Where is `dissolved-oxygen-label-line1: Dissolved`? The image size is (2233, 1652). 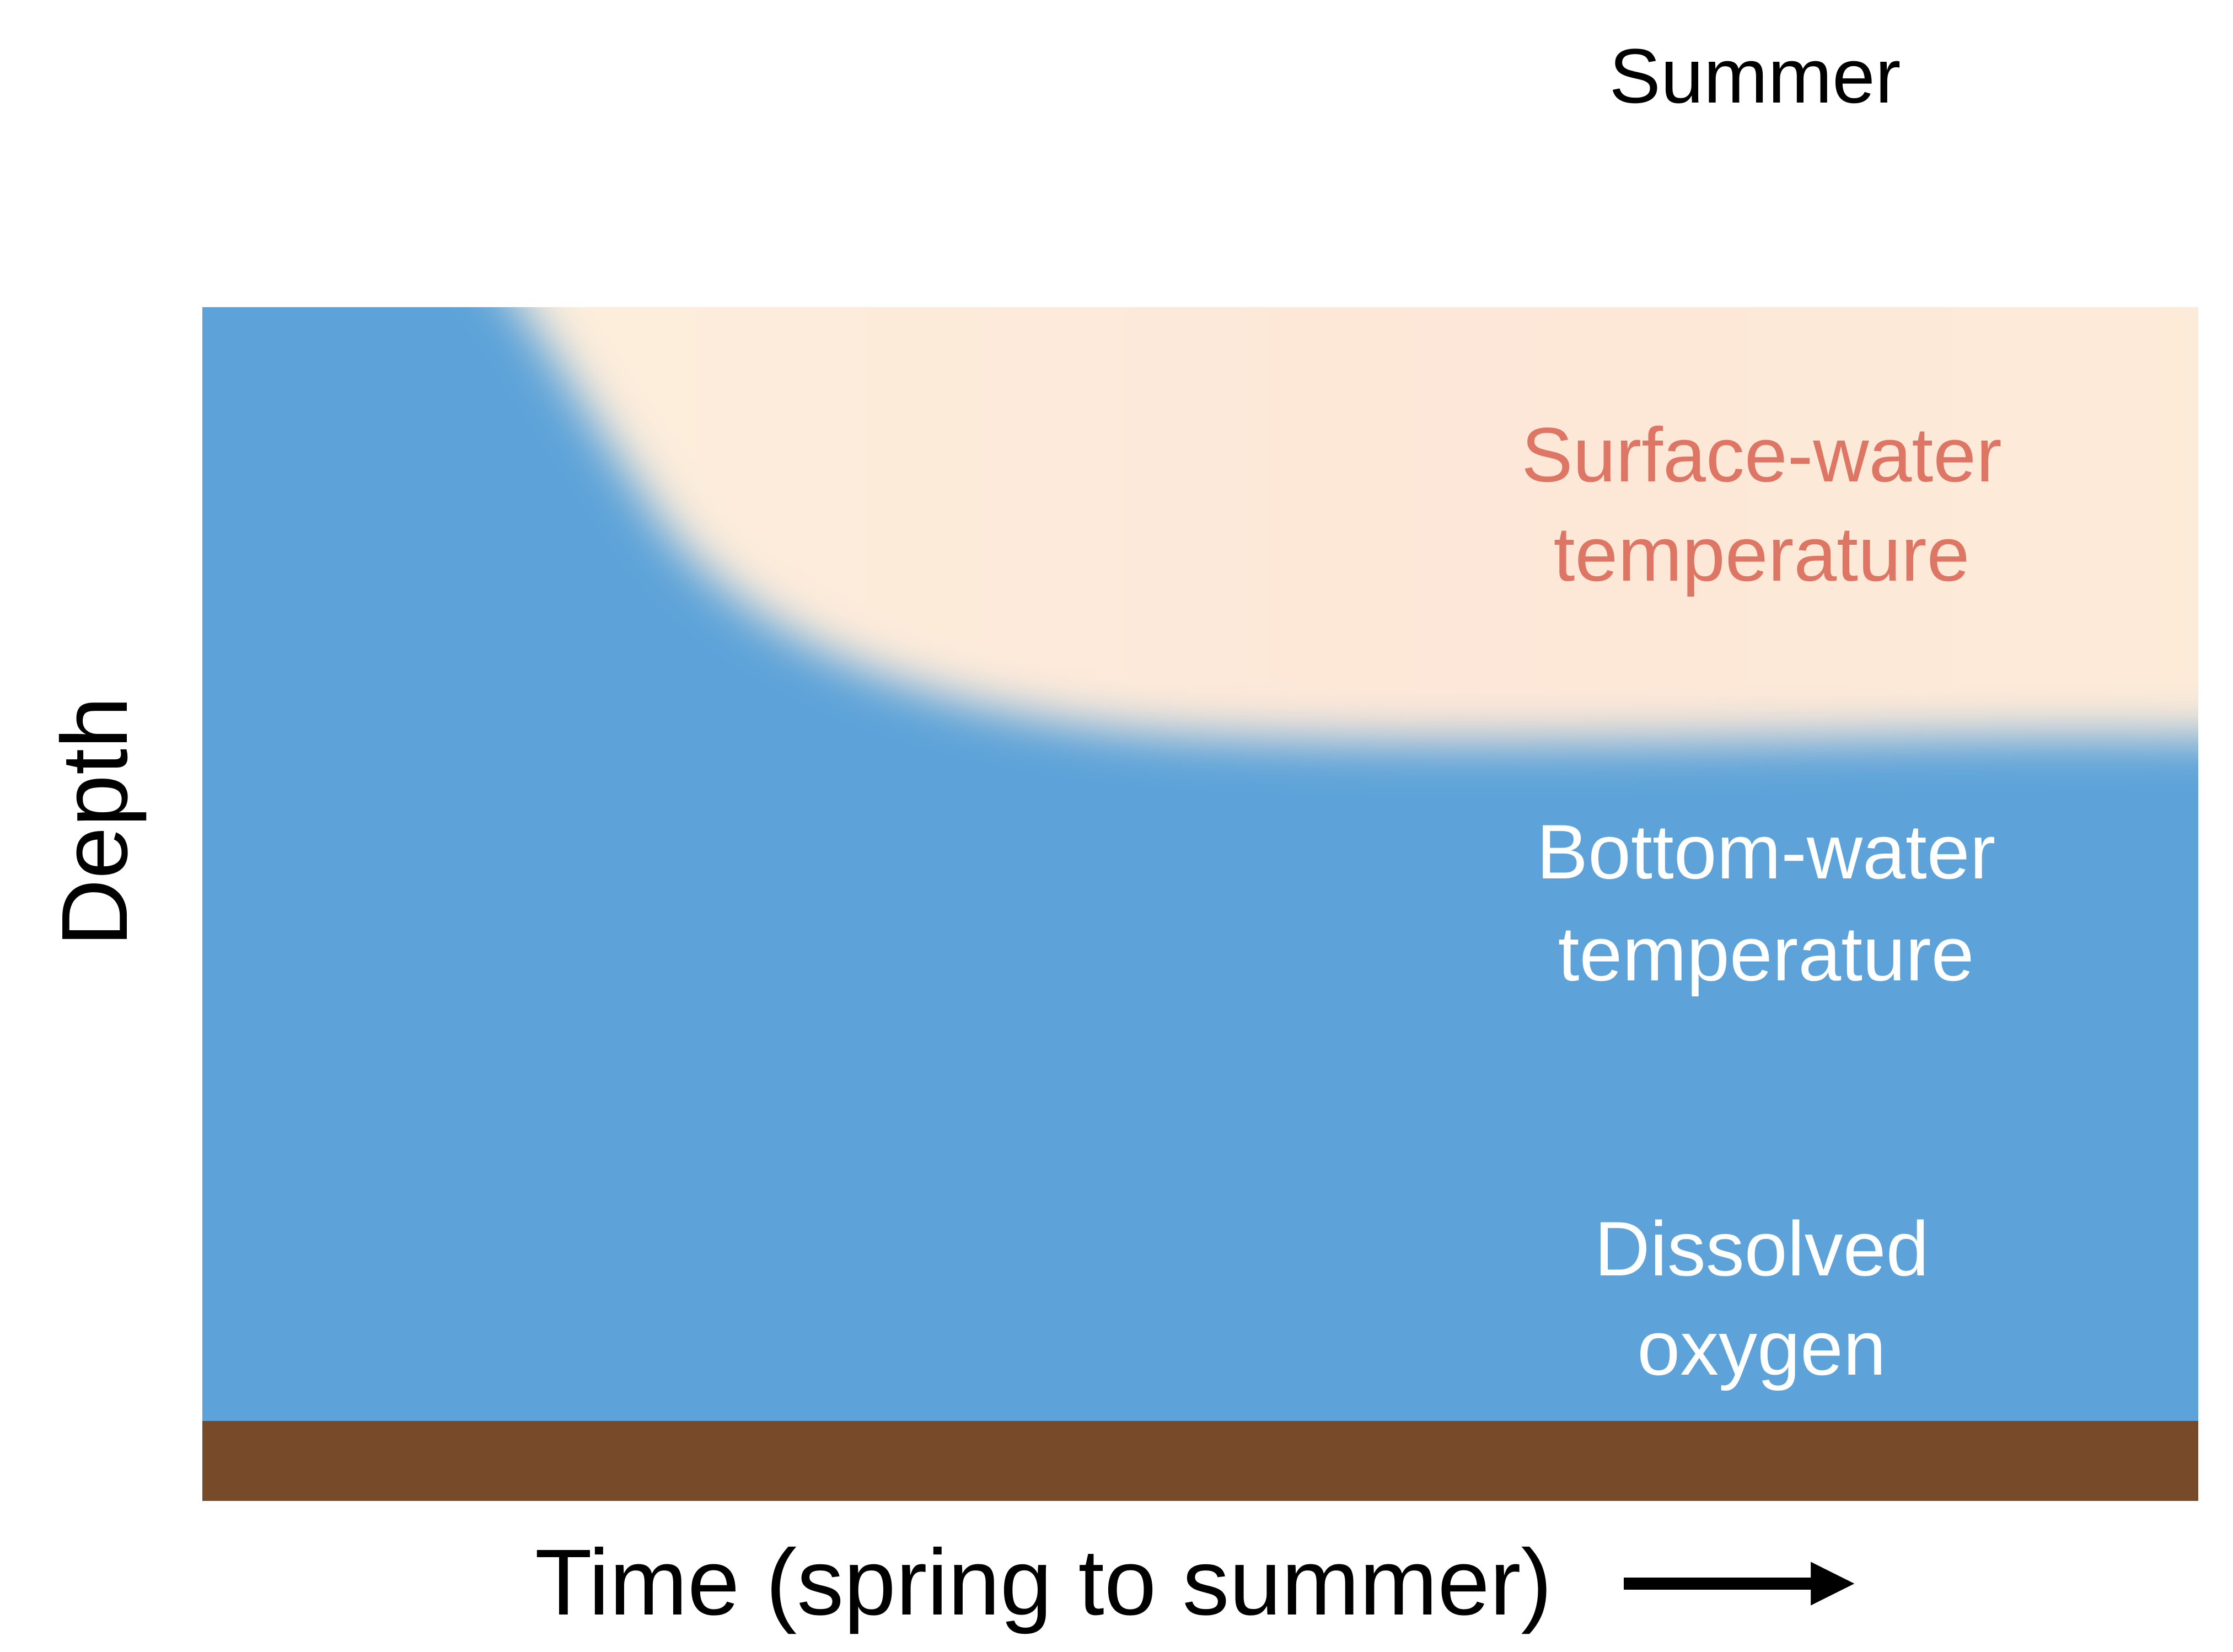
dissolved-oxygen-label-line1: Dissolved is located at coordinates (1761, 1248).